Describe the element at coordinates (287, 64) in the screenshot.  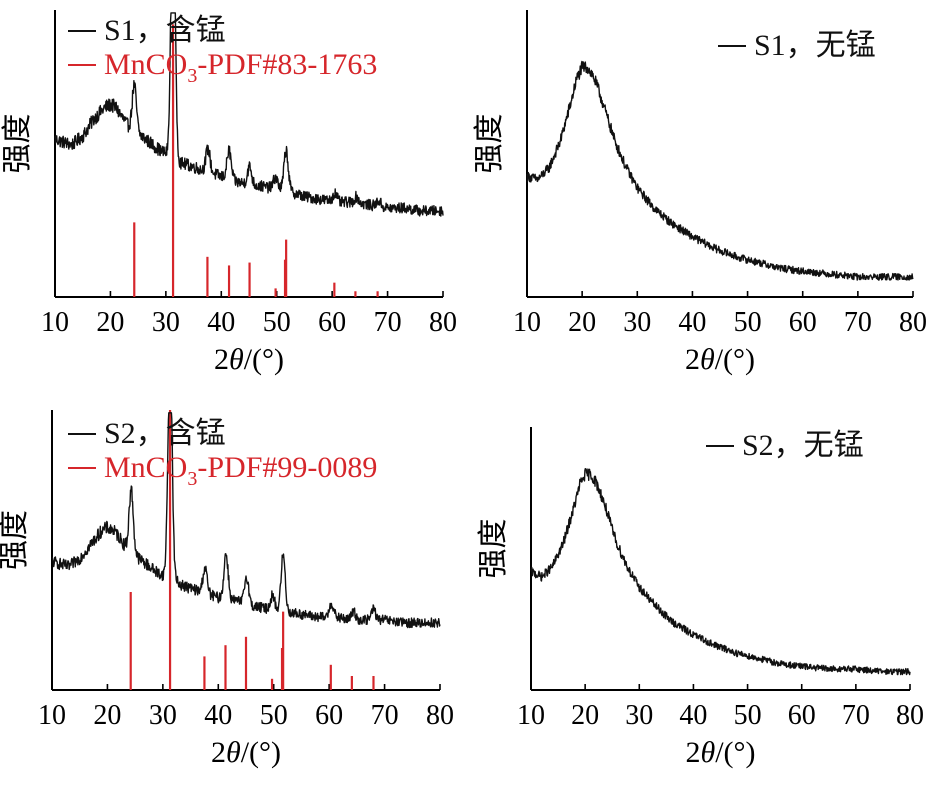
I see `legend-pdf-code: -PDF#83-1763` at that location.